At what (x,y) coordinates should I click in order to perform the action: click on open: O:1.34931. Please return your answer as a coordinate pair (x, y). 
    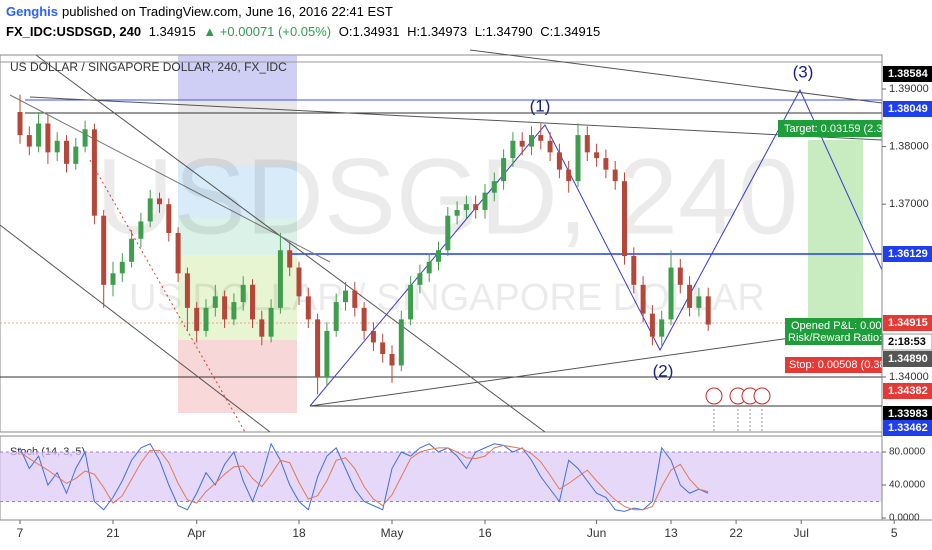
    Looking at the image, I should click on (369, 31).